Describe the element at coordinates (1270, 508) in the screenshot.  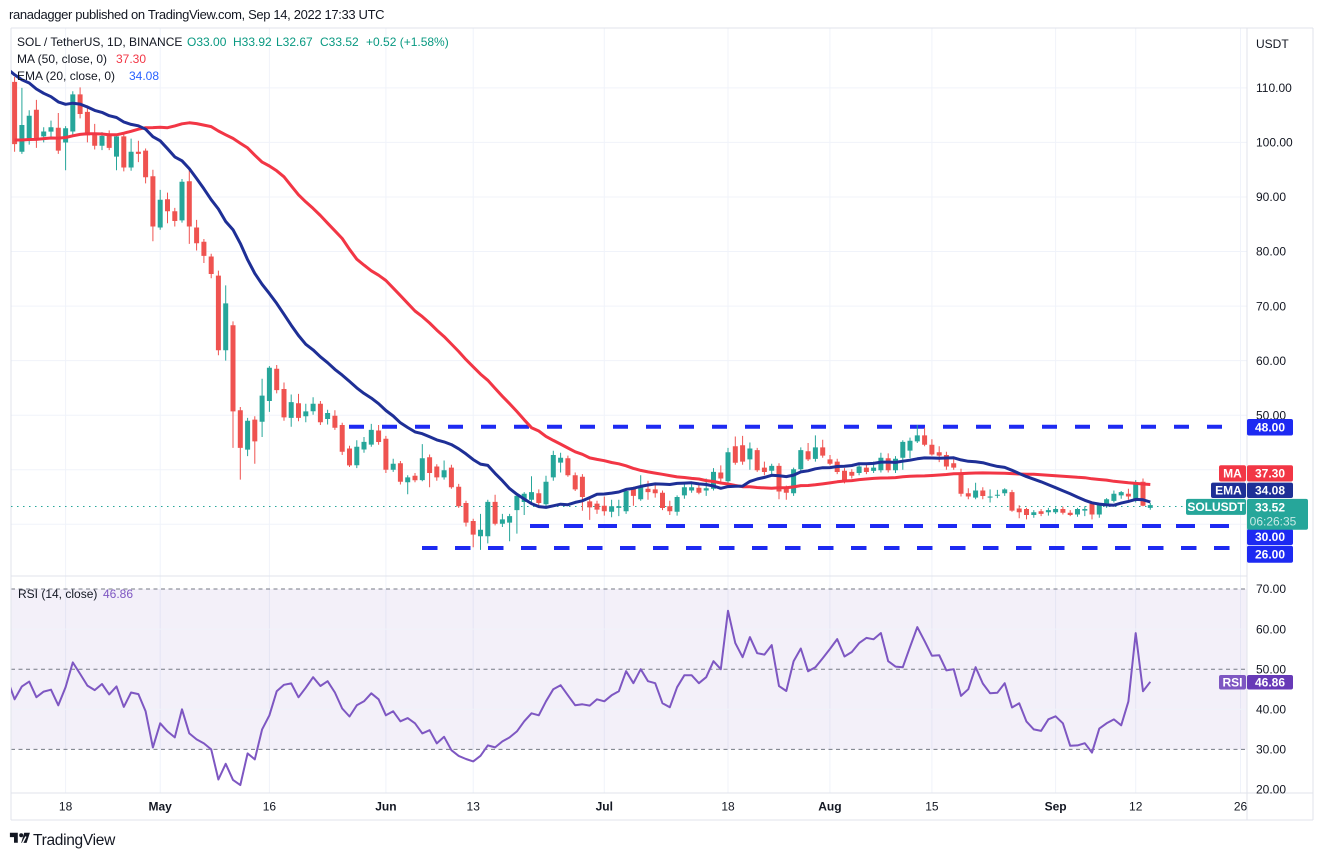
I see `svg-text: 33.52` at that location.